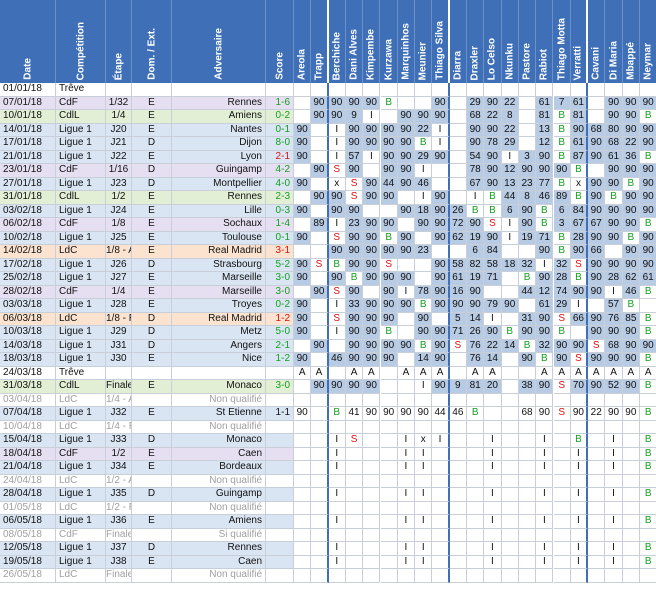 The height and width of the screenshot is (600, 656). I want to click on player-name: Di Maria, so click(614, 60).